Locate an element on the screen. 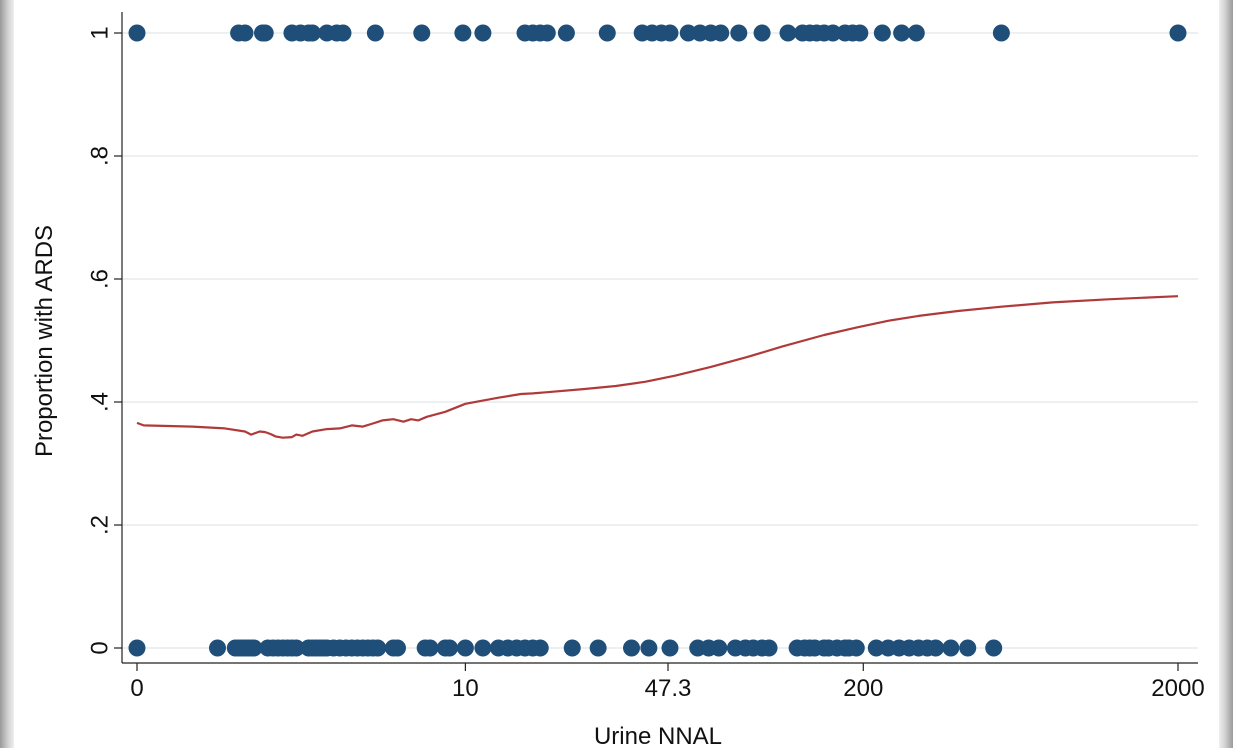 The width and height of the screenshot is (1233, 748). x-tick-label-1: 10 is located at coordinates (465, 688).